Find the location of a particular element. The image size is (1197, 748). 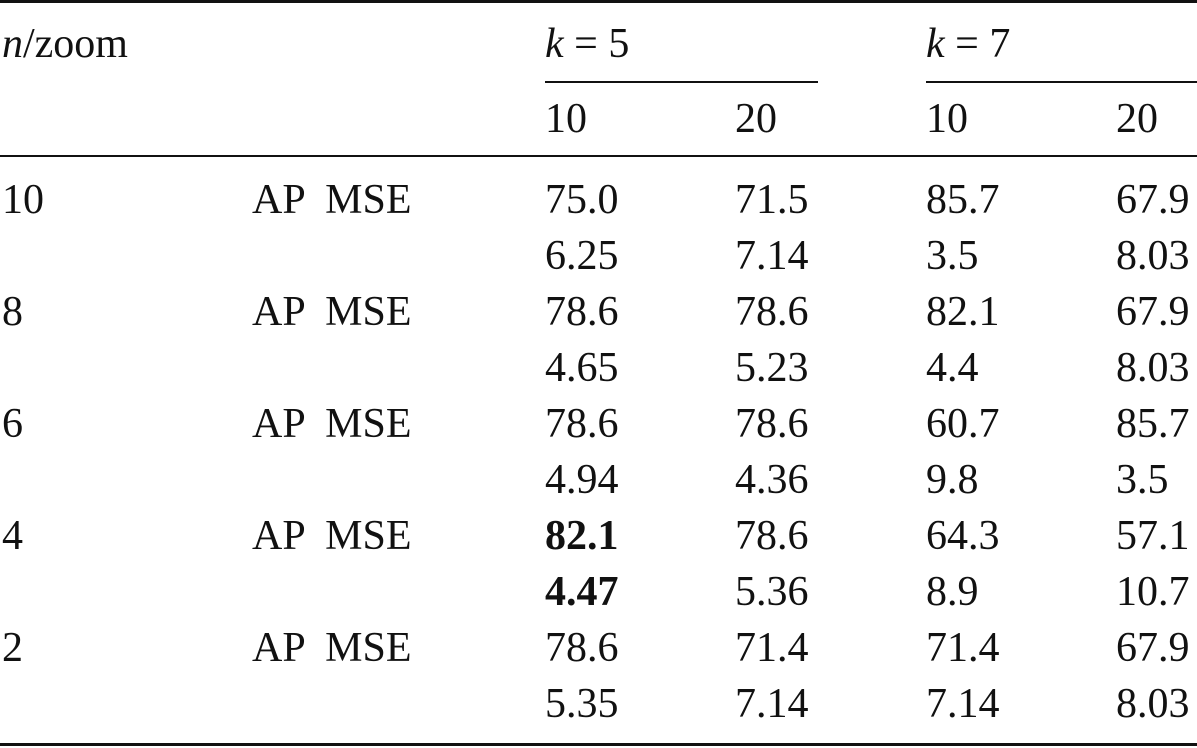

mse-value-k7-z10: 8.9 is located at coordinates (952, 592).